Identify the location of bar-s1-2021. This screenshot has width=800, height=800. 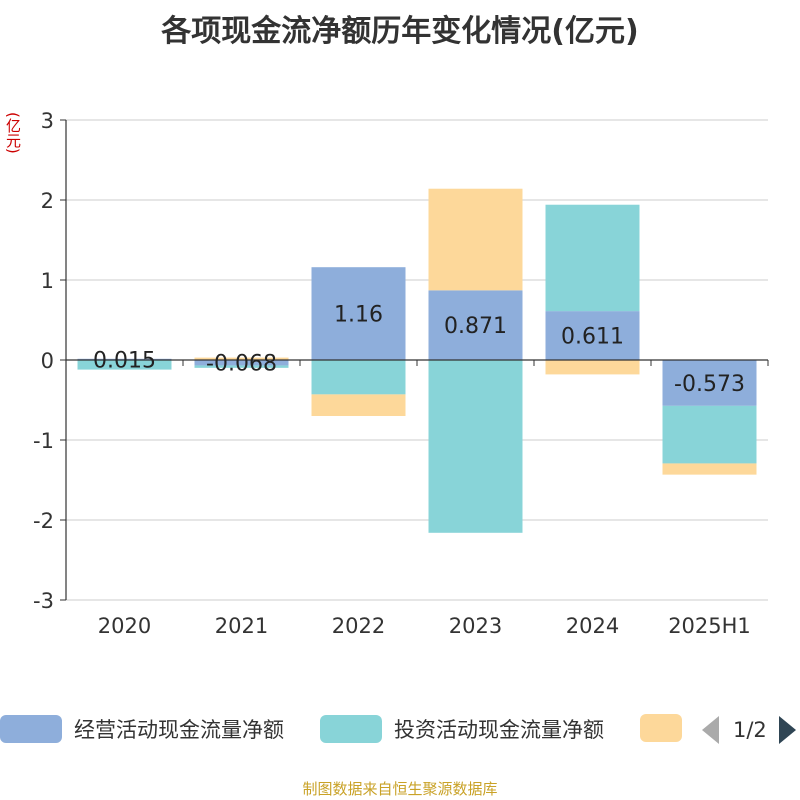
(241, 363).